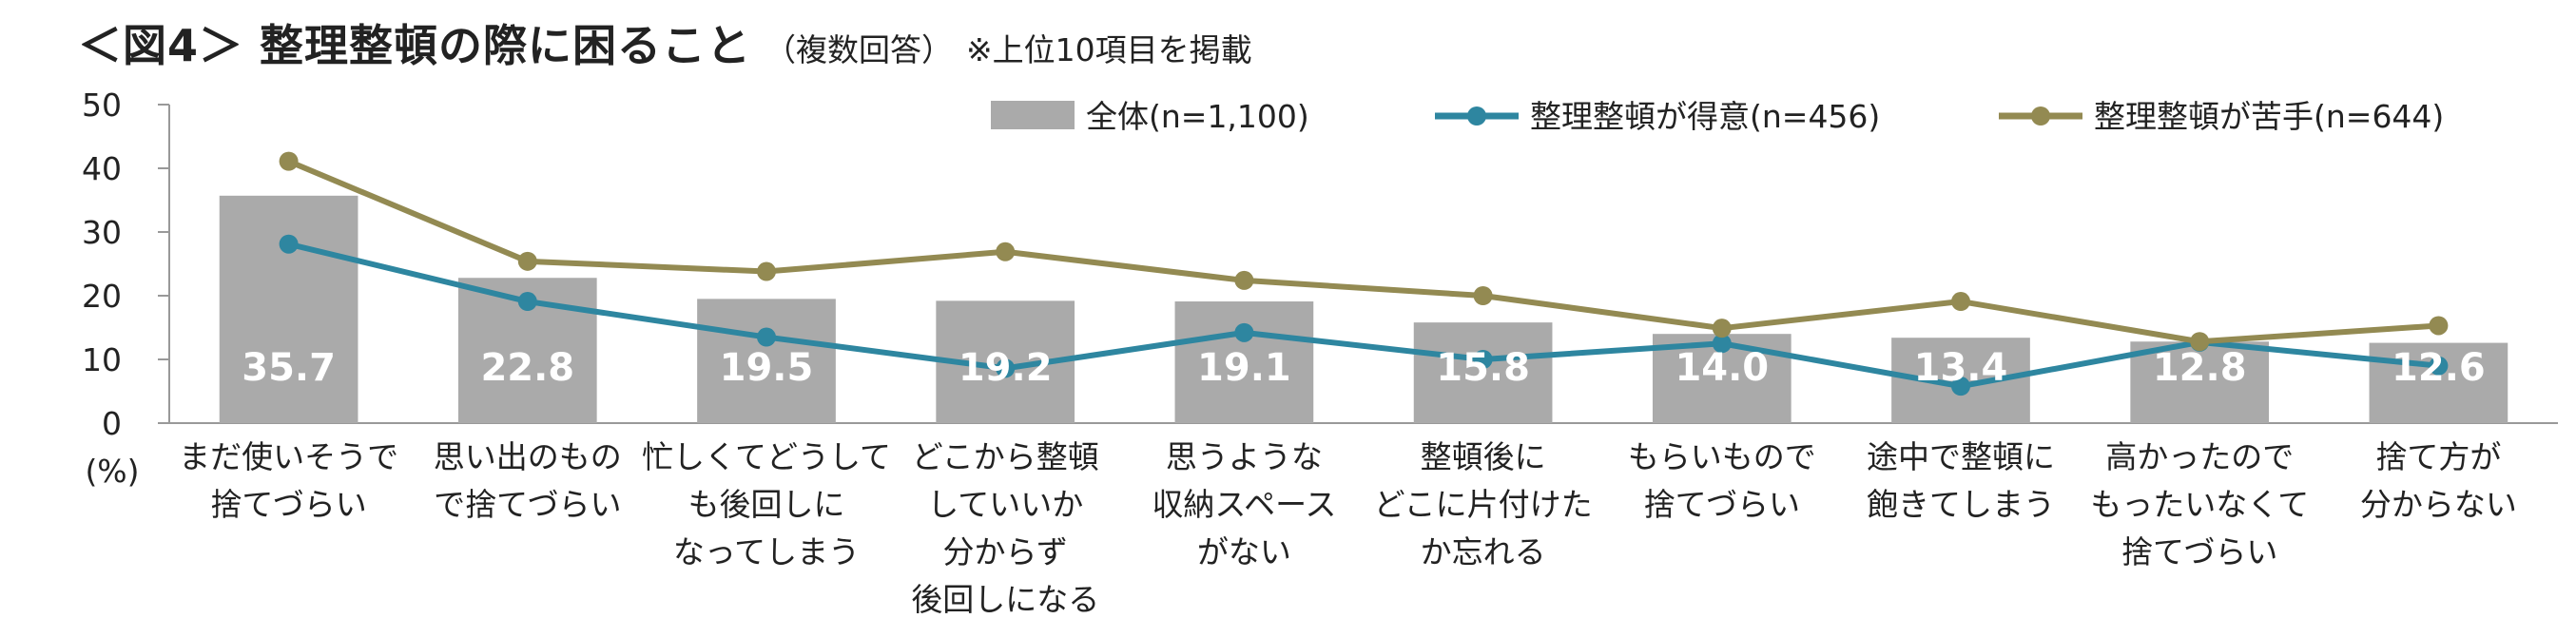  What do you see at coordinates (2438, 504) in the screenshot?
I see `x-tick-label: 分からない` at bounding box center [2438, 504].